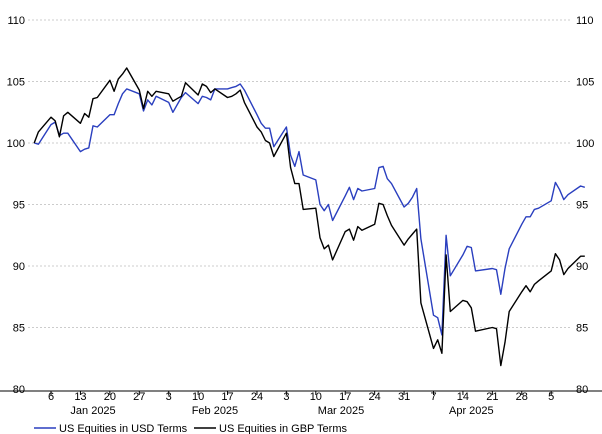 The height and width of the screenshot is (434, 602). I want to click on y-tick-right-100: 100, so click(585, 144).